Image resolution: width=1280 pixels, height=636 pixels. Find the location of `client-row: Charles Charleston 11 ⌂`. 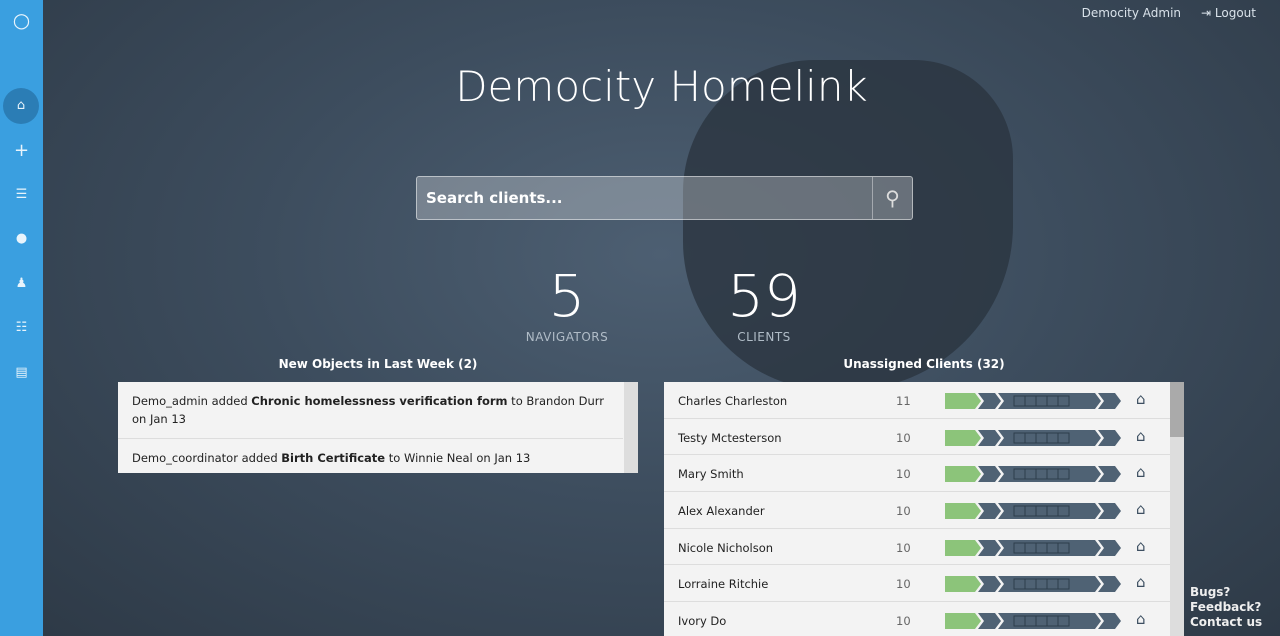

client-row: Charles Charleston 11 ⌂ is located at coordinates (924, 400).